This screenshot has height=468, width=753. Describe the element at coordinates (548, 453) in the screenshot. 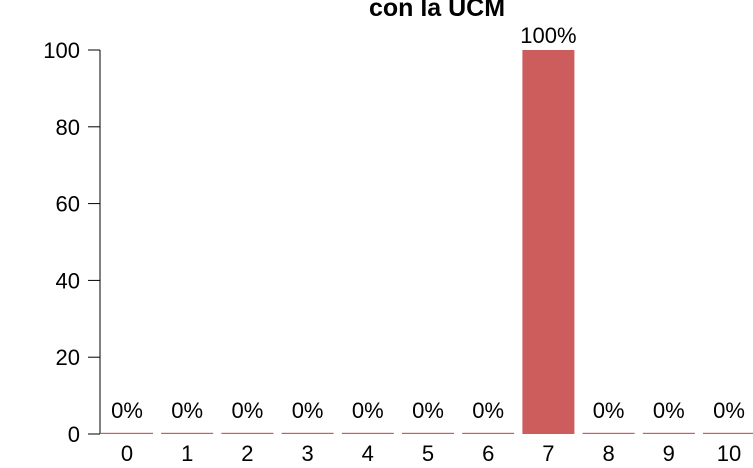

I see `category-label: 7` at that location.